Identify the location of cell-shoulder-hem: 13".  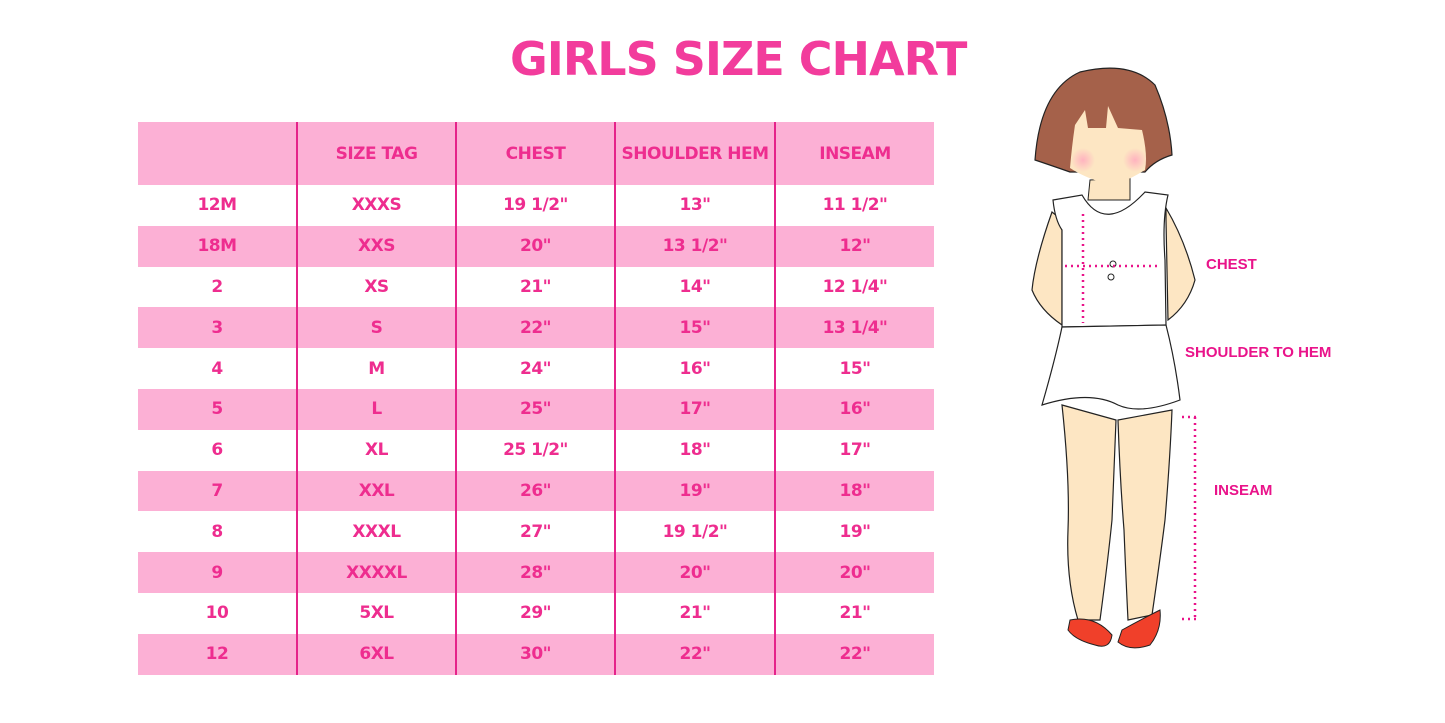
(694, 205).